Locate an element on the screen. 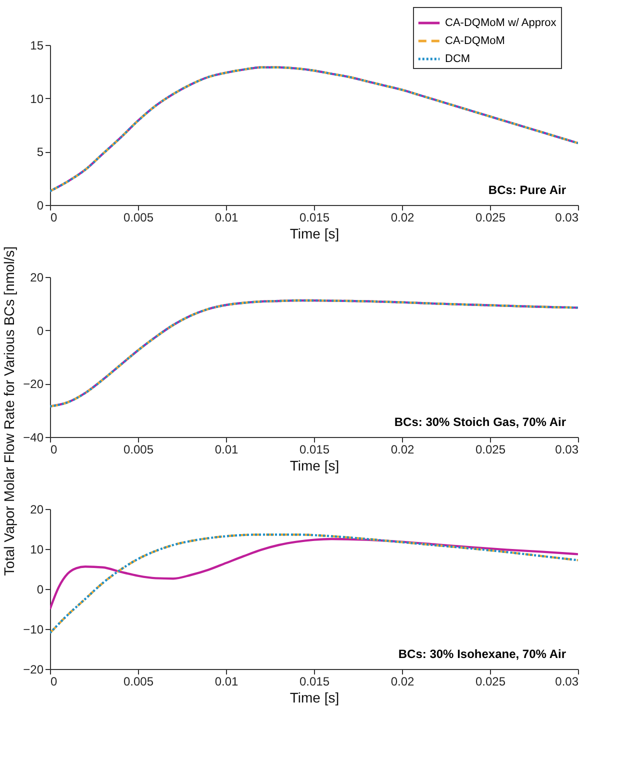 This screenshot has height=777, width=636. annotation: BCs: 30% Isohexane, 70% Air is located at coordinates (482, 654).